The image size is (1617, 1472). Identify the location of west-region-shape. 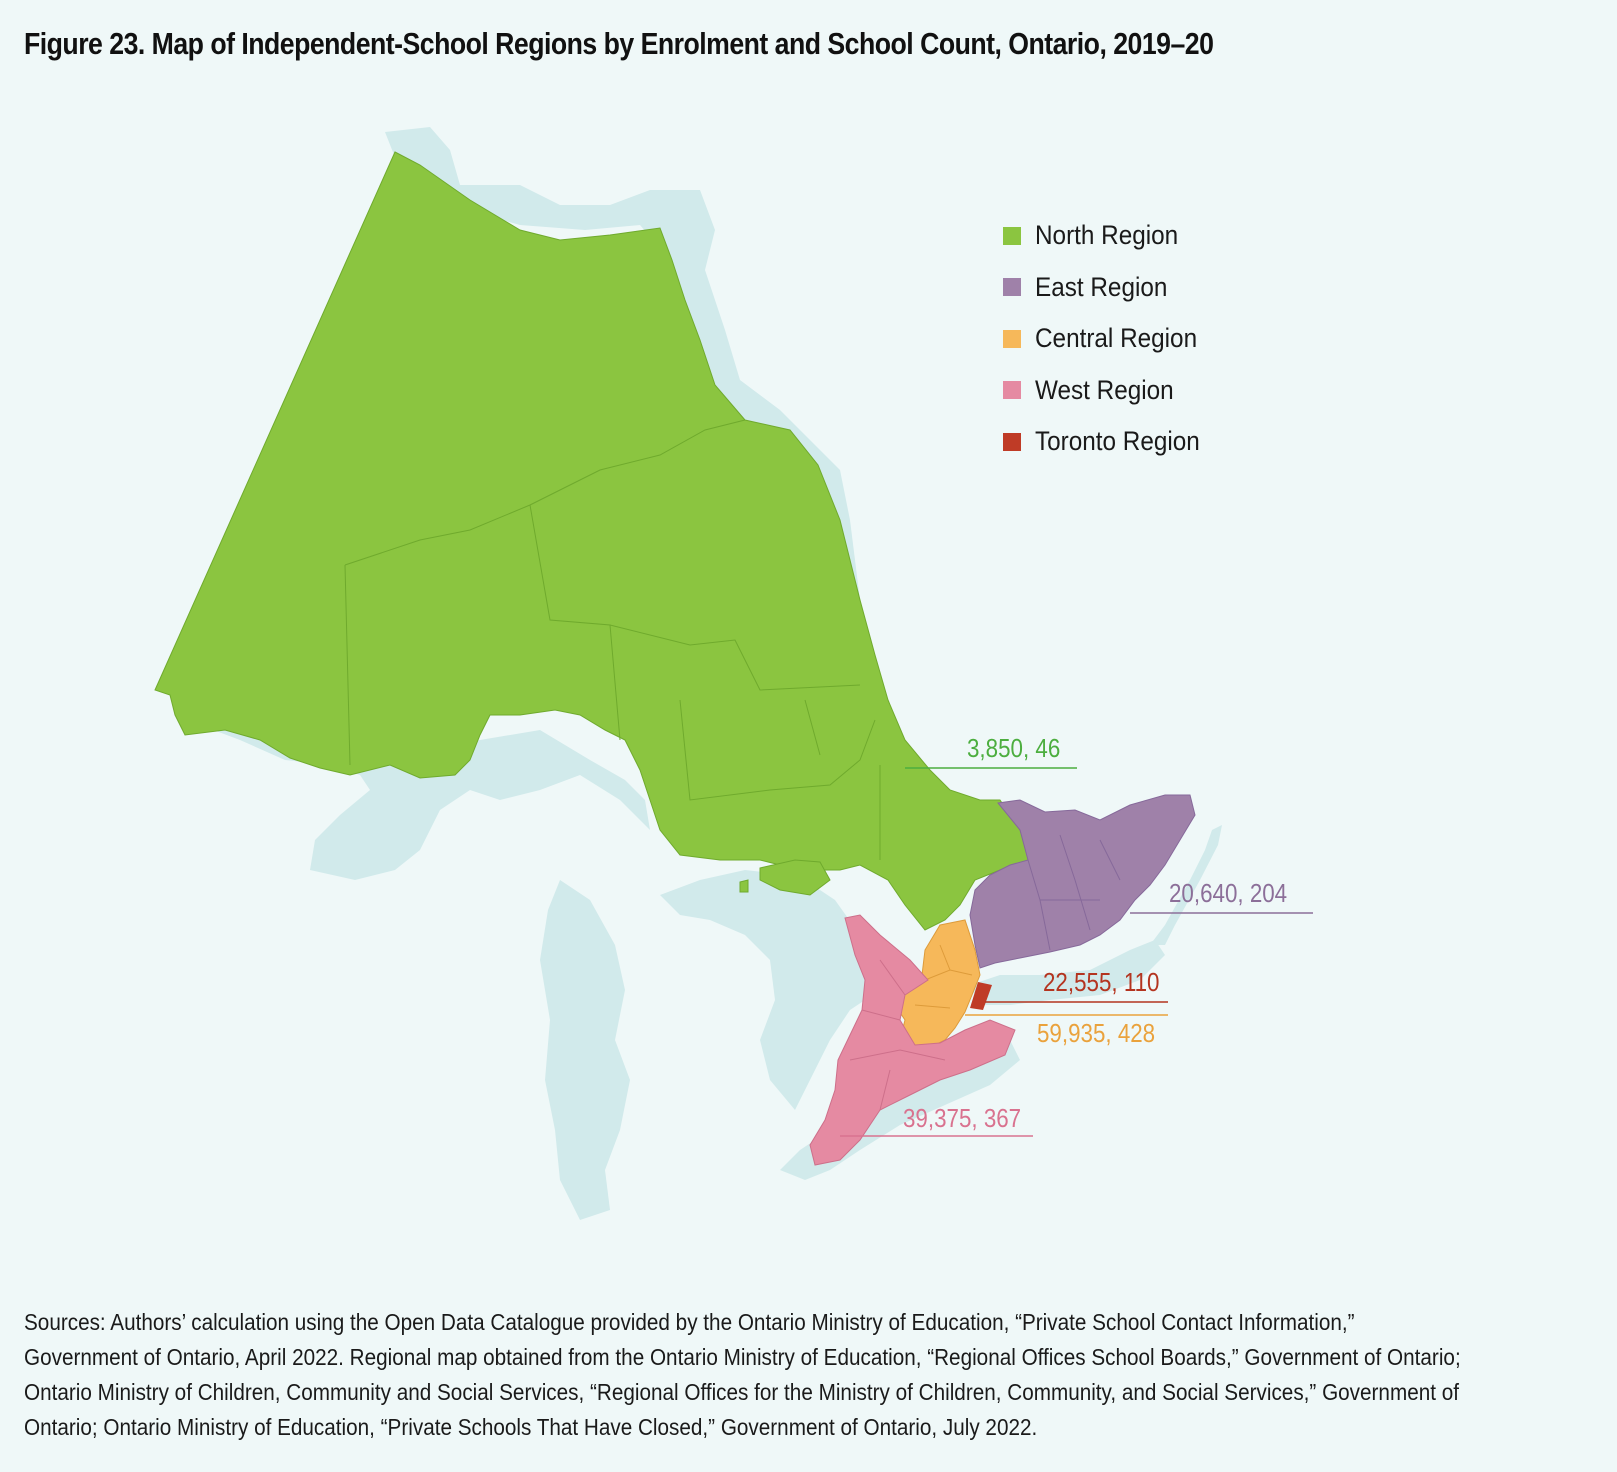
(912, 1040).